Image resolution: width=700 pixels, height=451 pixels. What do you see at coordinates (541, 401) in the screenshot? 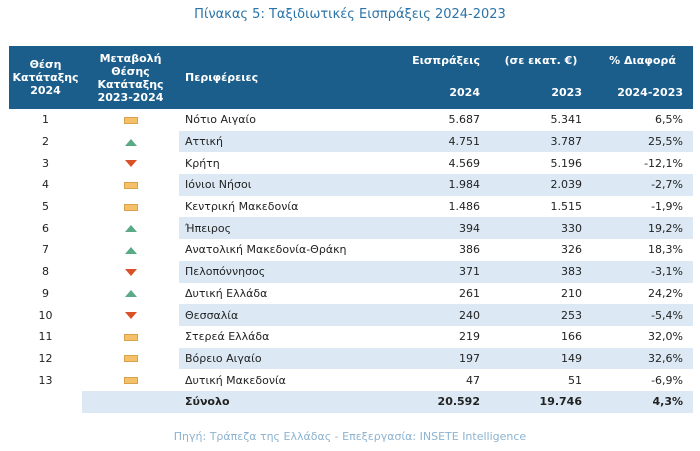
I see `total-2023: 19.746` at bounding box center [541, 401].